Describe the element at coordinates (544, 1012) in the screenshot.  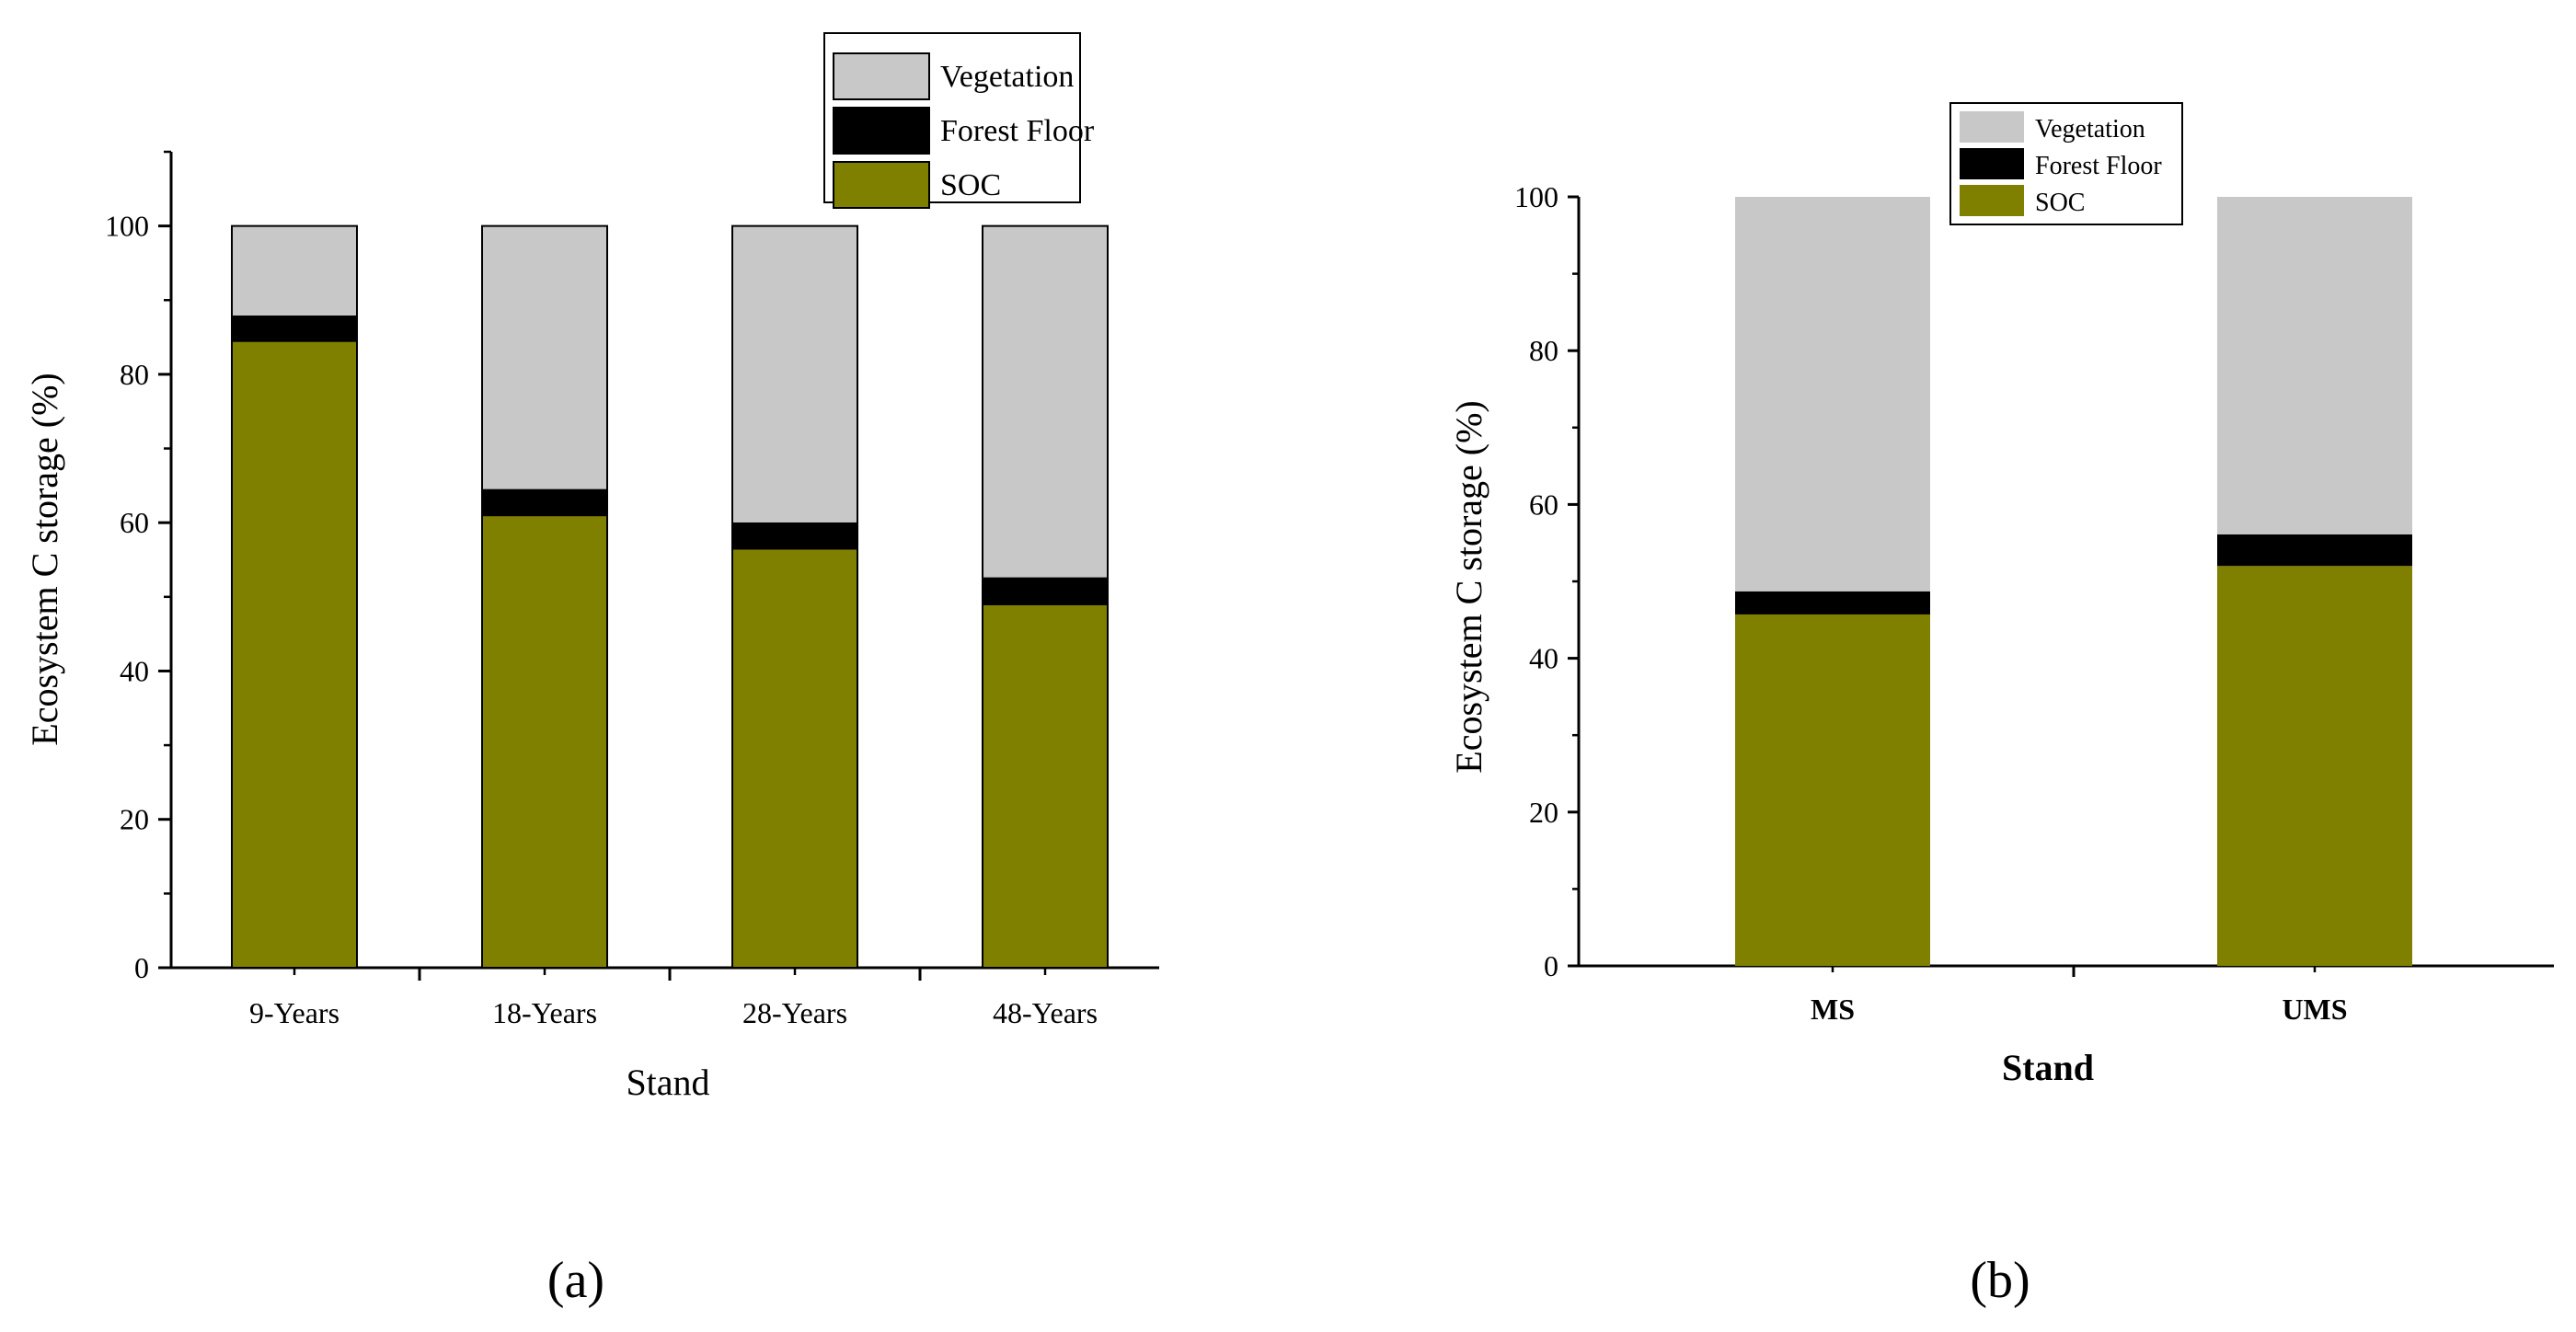
I see `x-tick-label: 18-Years` at that location.